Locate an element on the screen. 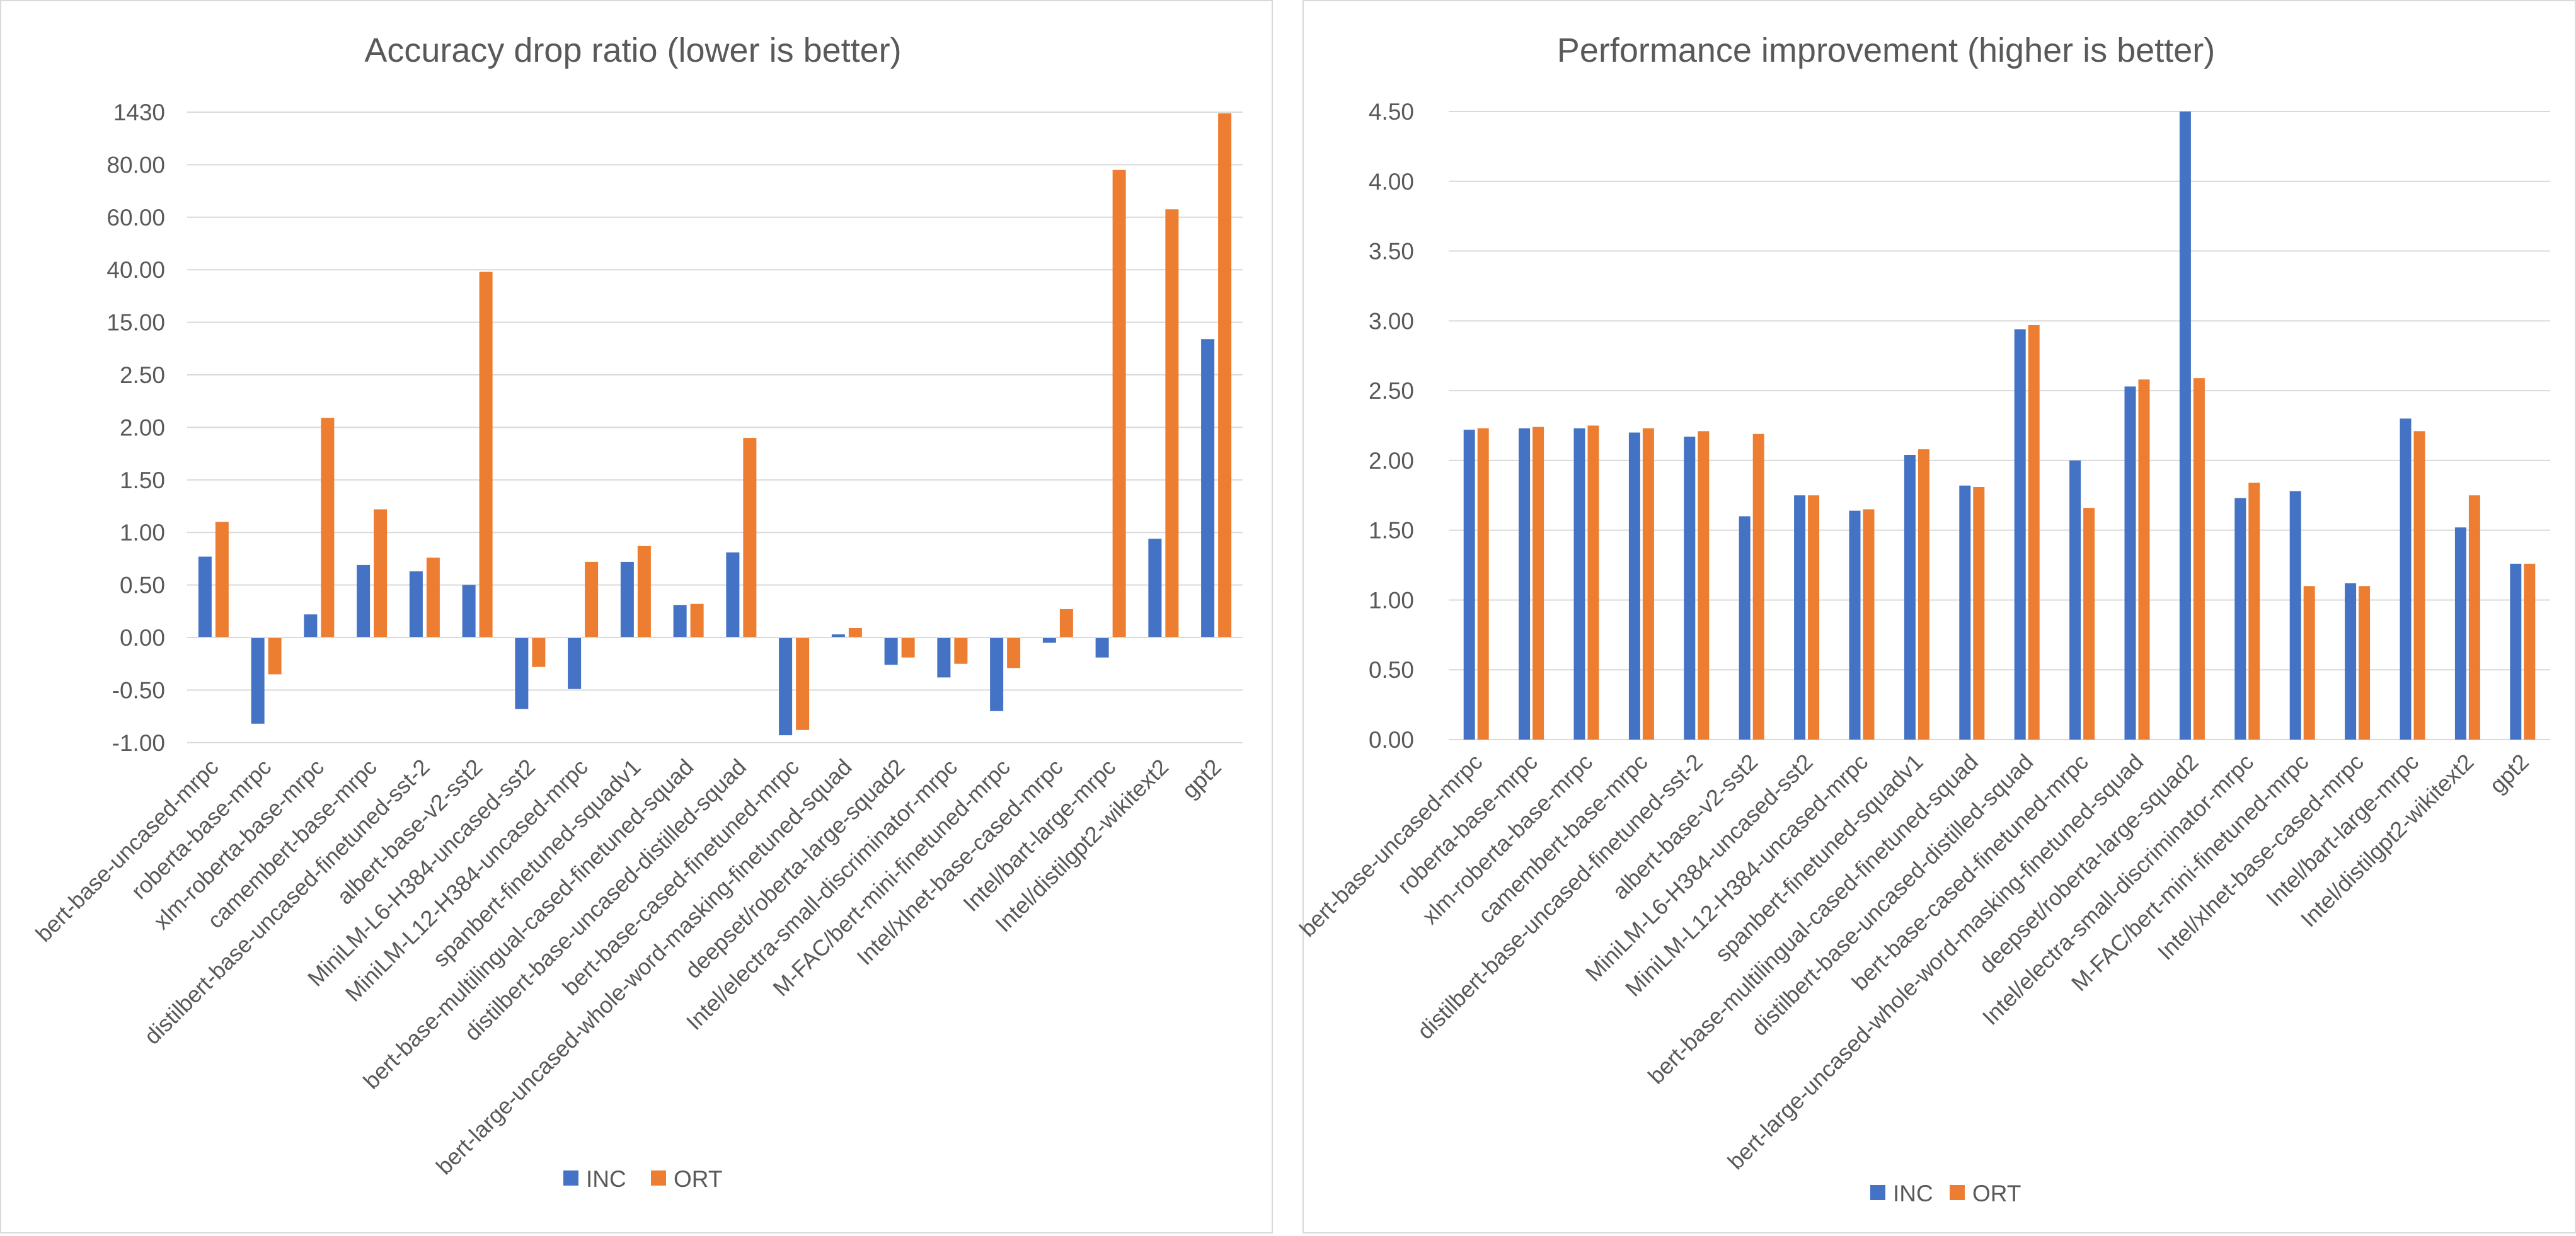 Image resolution: width=2576 pixels, height=1236 pixels. legend-label-inc: INC is located at coordinates (1913, 1193).